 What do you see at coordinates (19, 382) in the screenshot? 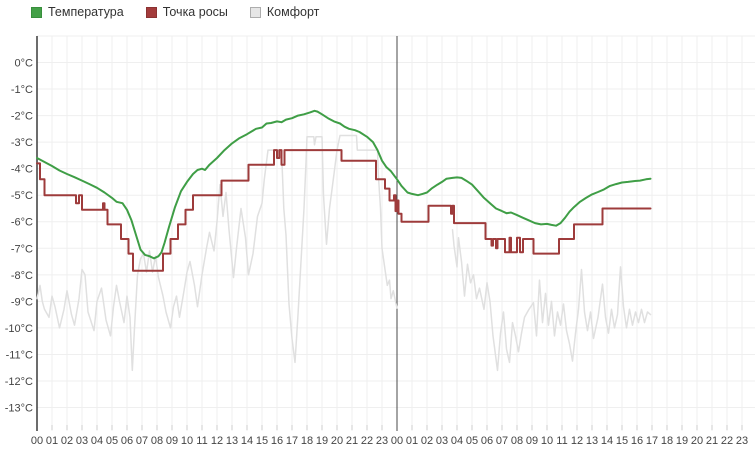
I see `y-axis-label: -12°C` at bounding box center [19, 382].